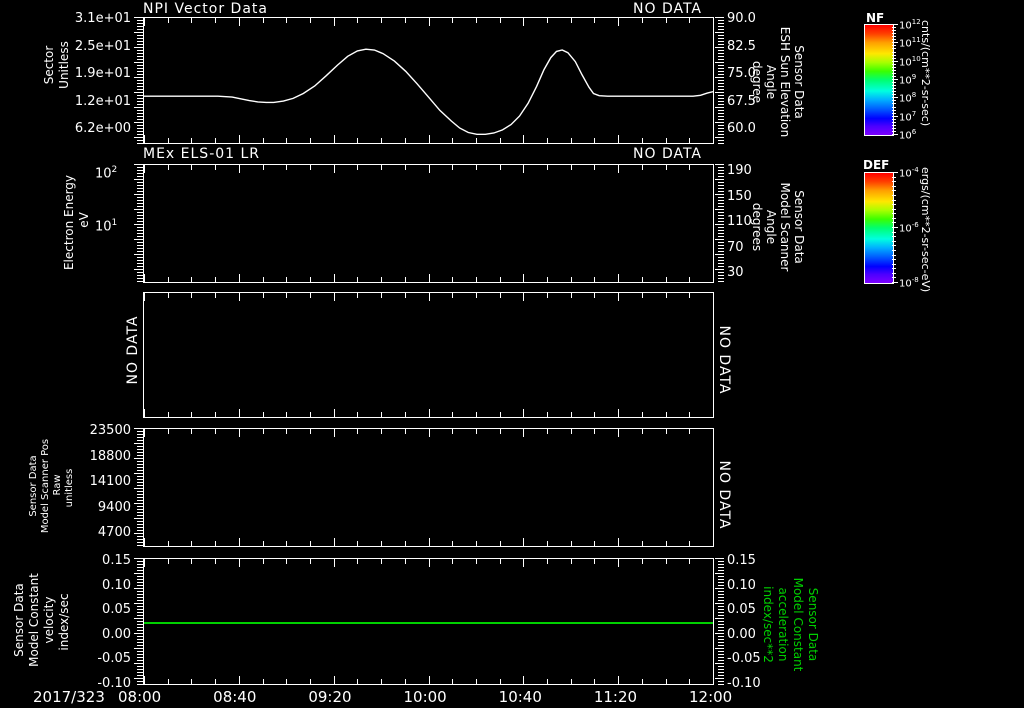  Describe the element at coordinates (719, 223) in the screenshot. I see `panel-2-right-minor-ticks` at that location.